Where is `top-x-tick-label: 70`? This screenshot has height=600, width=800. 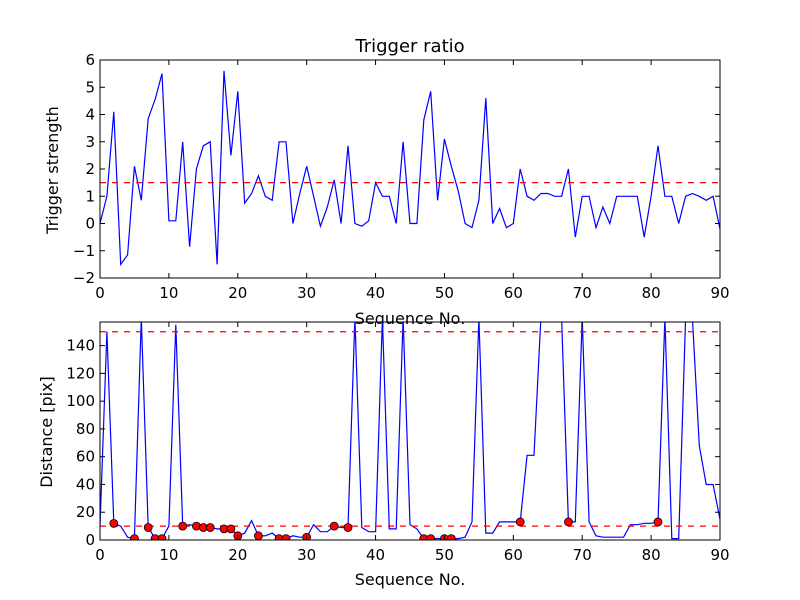 top-x-tick-label: 70 is located at coordinates (582, 293).